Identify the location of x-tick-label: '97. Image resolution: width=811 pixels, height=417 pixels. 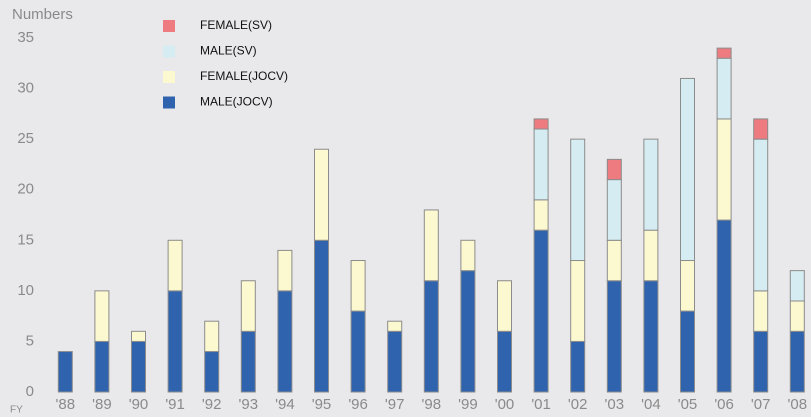
(395, 404).